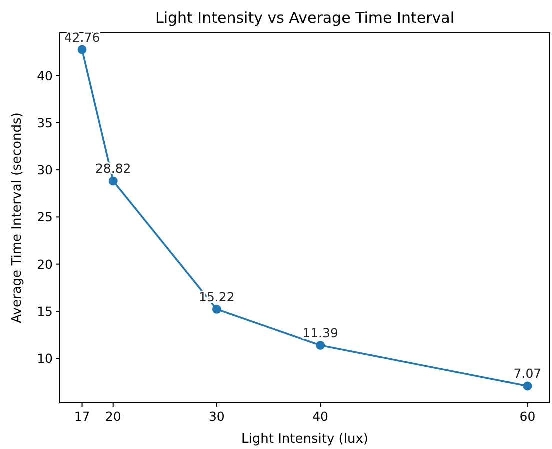 Image resolution: width=552 pixels, height=449 pixels. I want to click on y-tick-label: 30, so click(45, 170).